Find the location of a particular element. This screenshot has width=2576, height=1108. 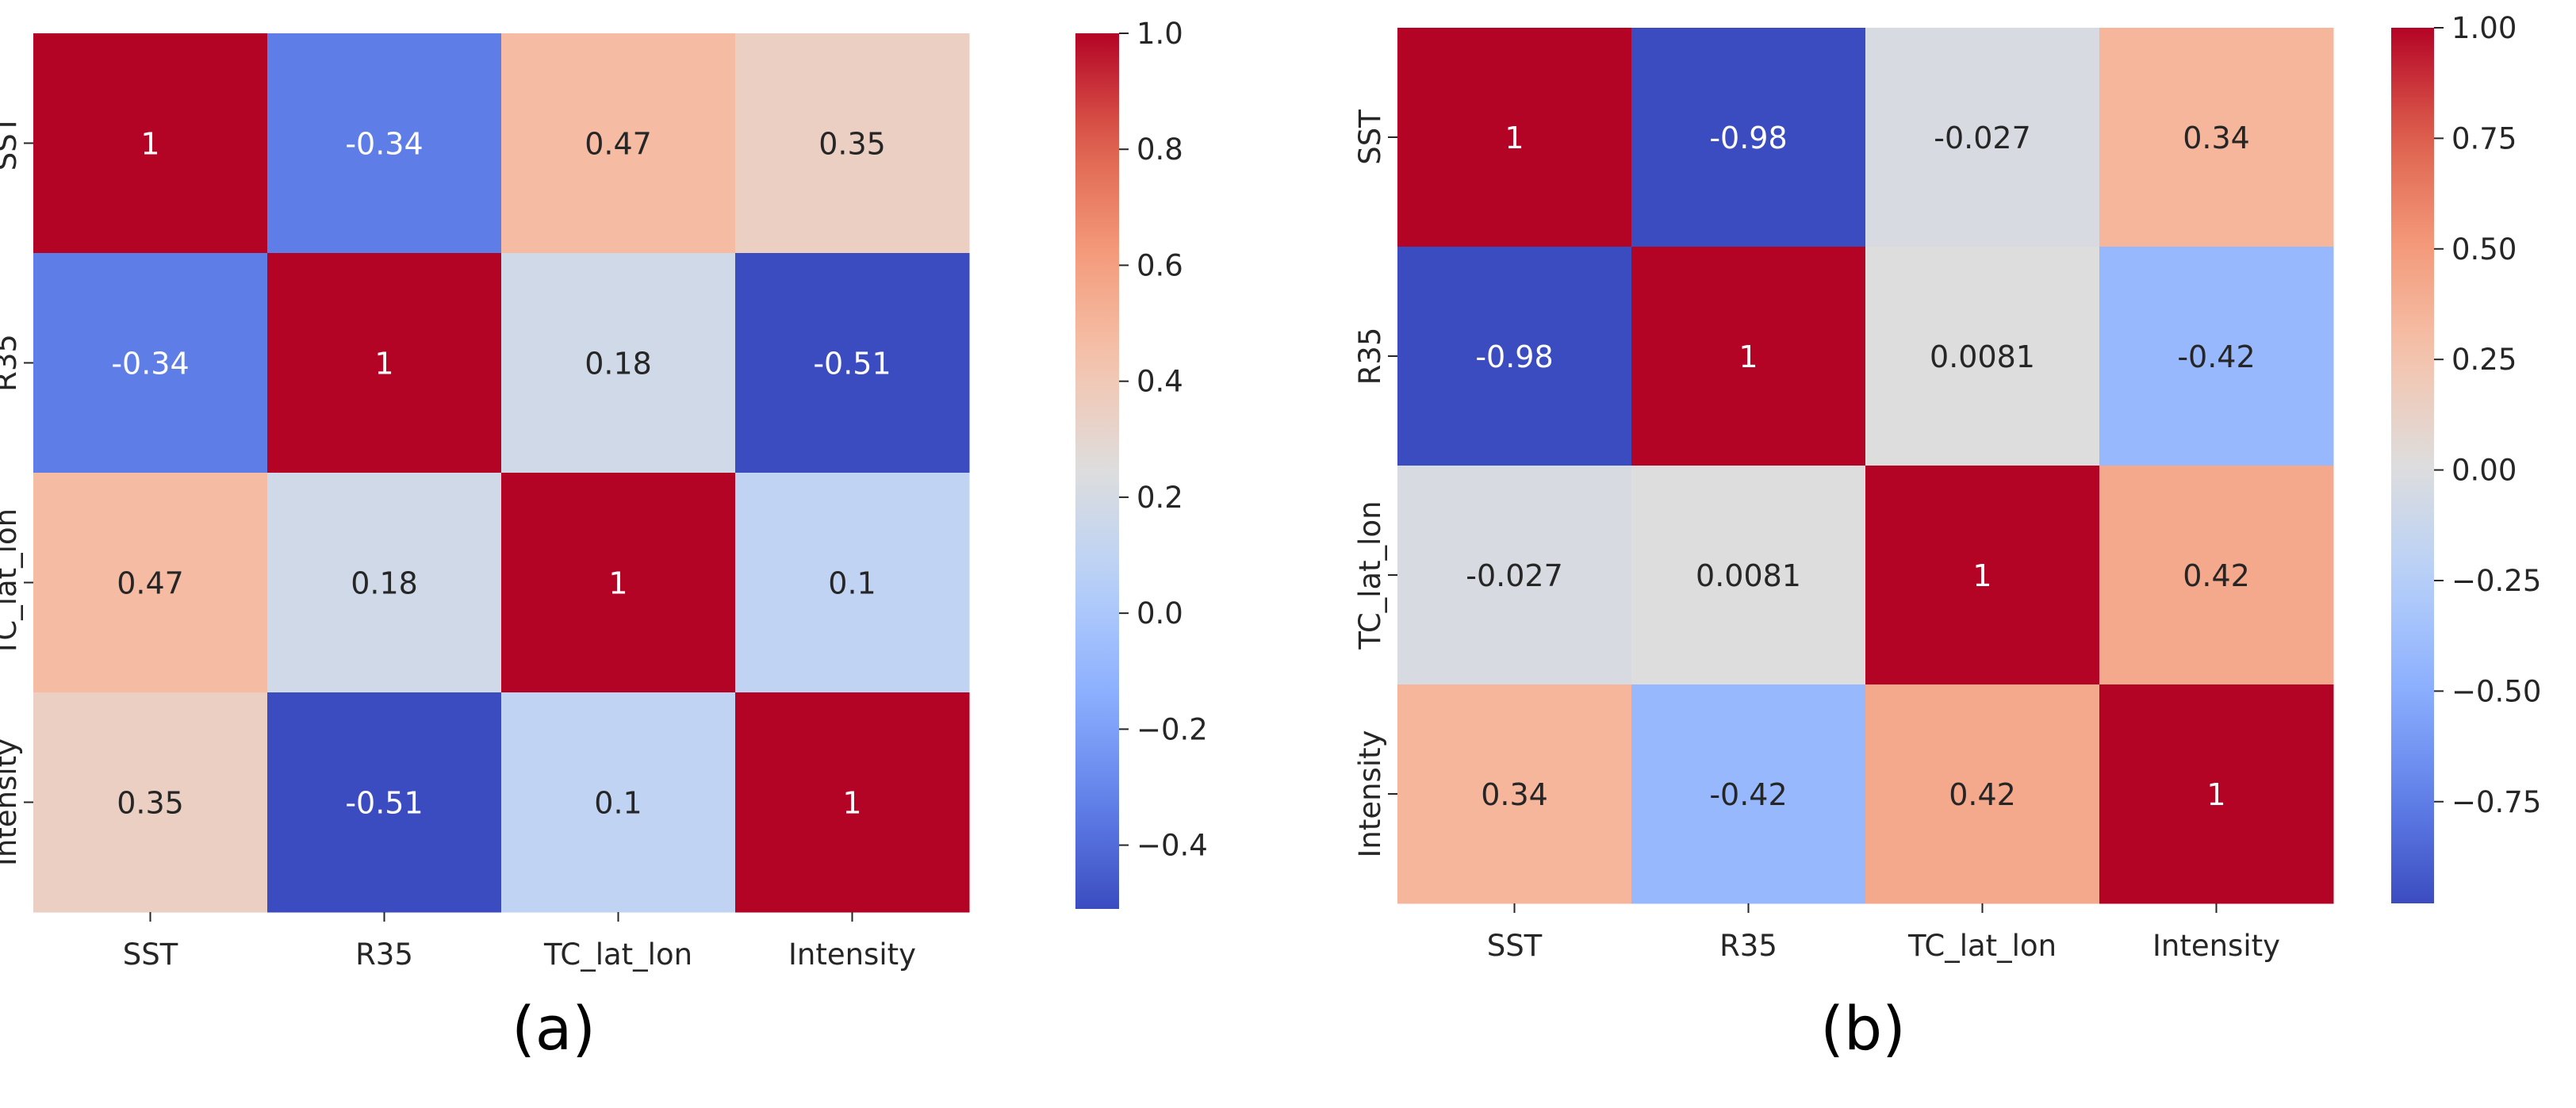

colorbar-tick-label: 0.0 is located at coordinates (1160, 613).